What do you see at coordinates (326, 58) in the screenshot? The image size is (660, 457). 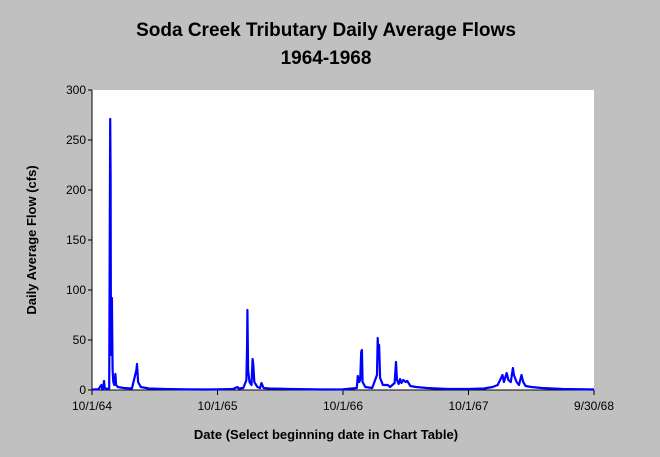 I see `chart-subtitle: 1964-1968` at bounding box center [326, 58].